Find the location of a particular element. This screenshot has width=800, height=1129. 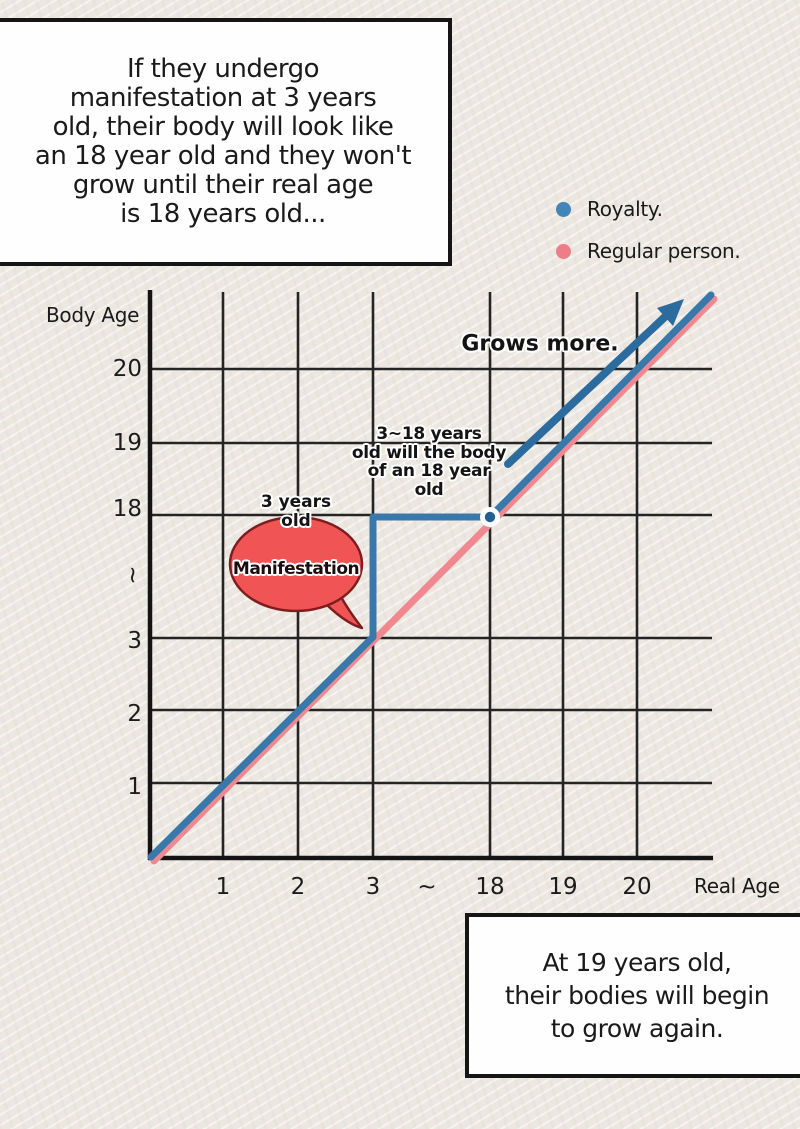

legend: Royalty. Regular person. is located at coordinates (648, 236).